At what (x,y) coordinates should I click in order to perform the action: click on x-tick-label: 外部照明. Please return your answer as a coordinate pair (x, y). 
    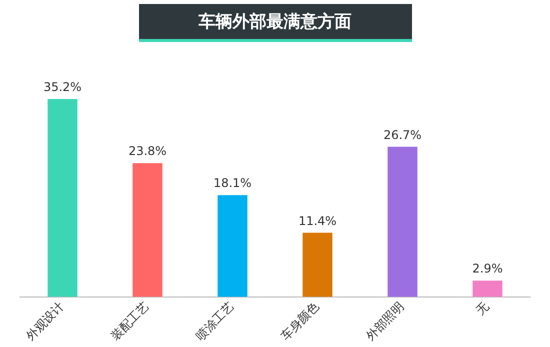
    Looking at the image, I should click on (384, 321).